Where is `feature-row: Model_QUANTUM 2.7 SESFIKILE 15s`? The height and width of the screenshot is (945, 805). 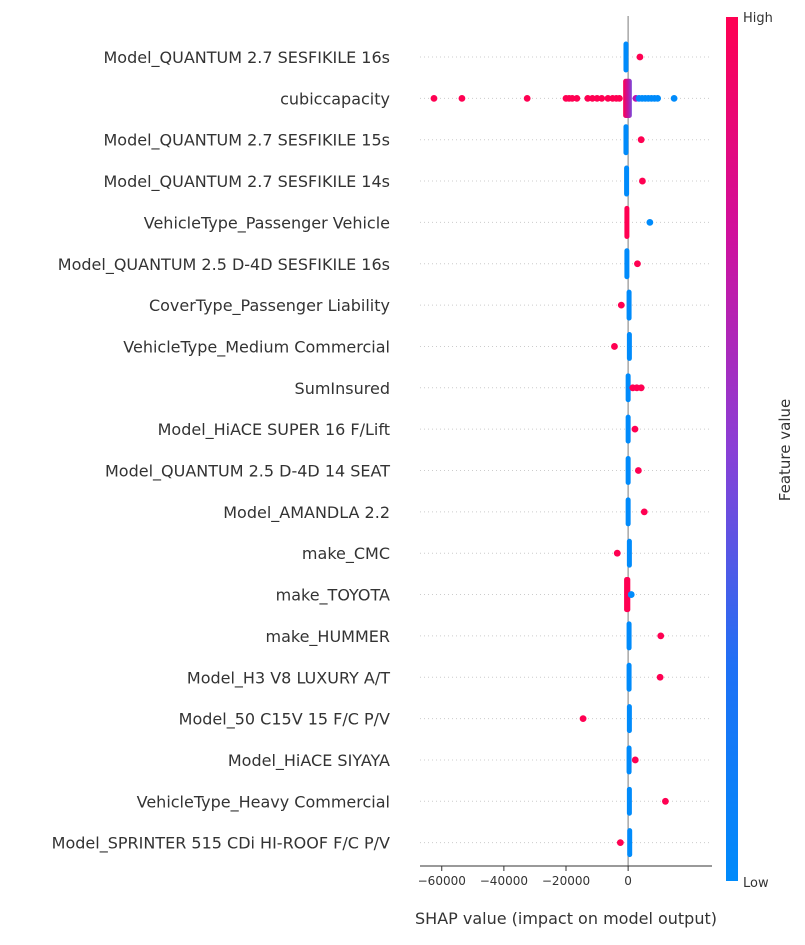 feature-row: Model_QUANTUM 2.7 SESFIKILE 15s is located at coordinates (407, 140).